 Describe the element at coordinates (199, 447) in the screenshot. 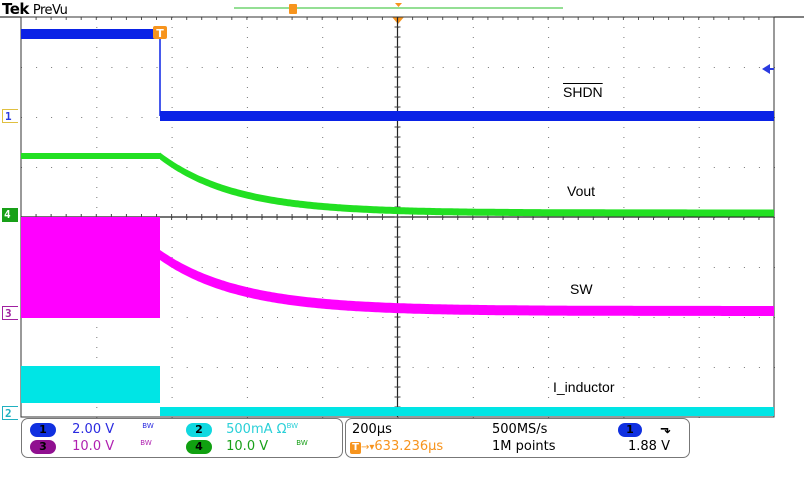

I see `ch4-badge: 4` at that location.